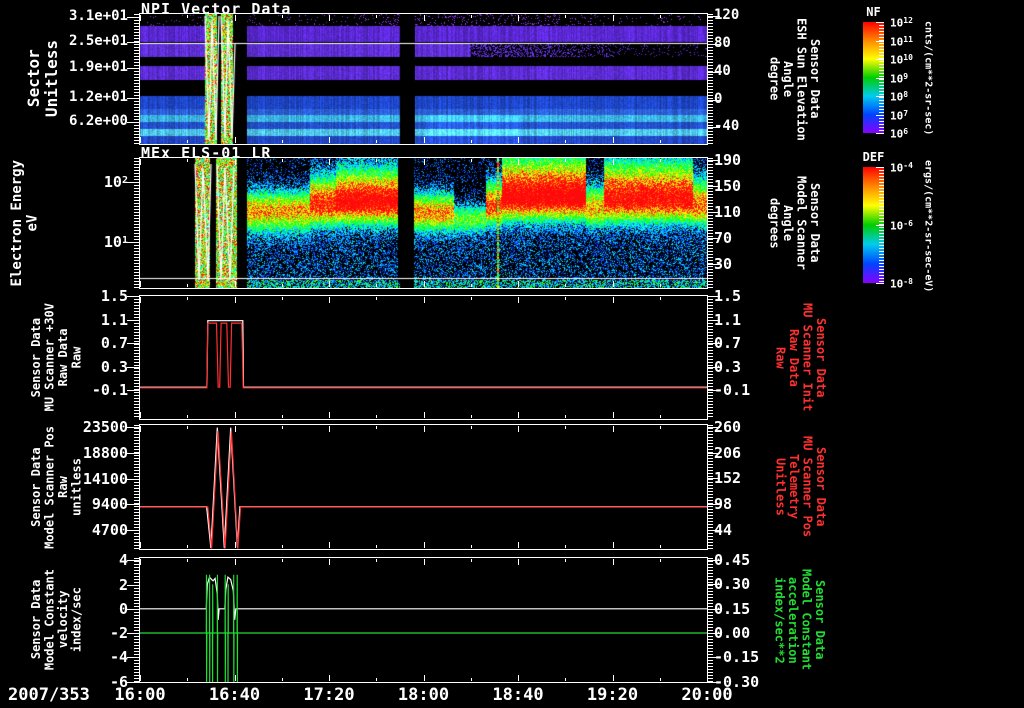 This screenshot has height=708, width=1024. I want to click on left-tick-label: -6, so click(118, 681).